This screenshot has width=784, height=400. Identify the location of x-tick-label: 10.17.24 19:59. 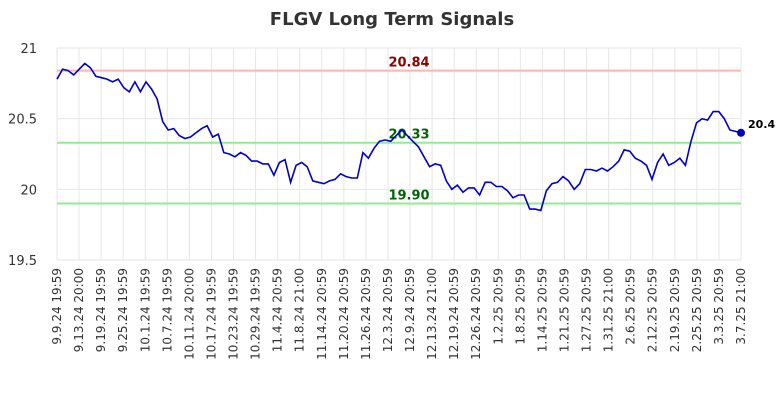
(211, 314).